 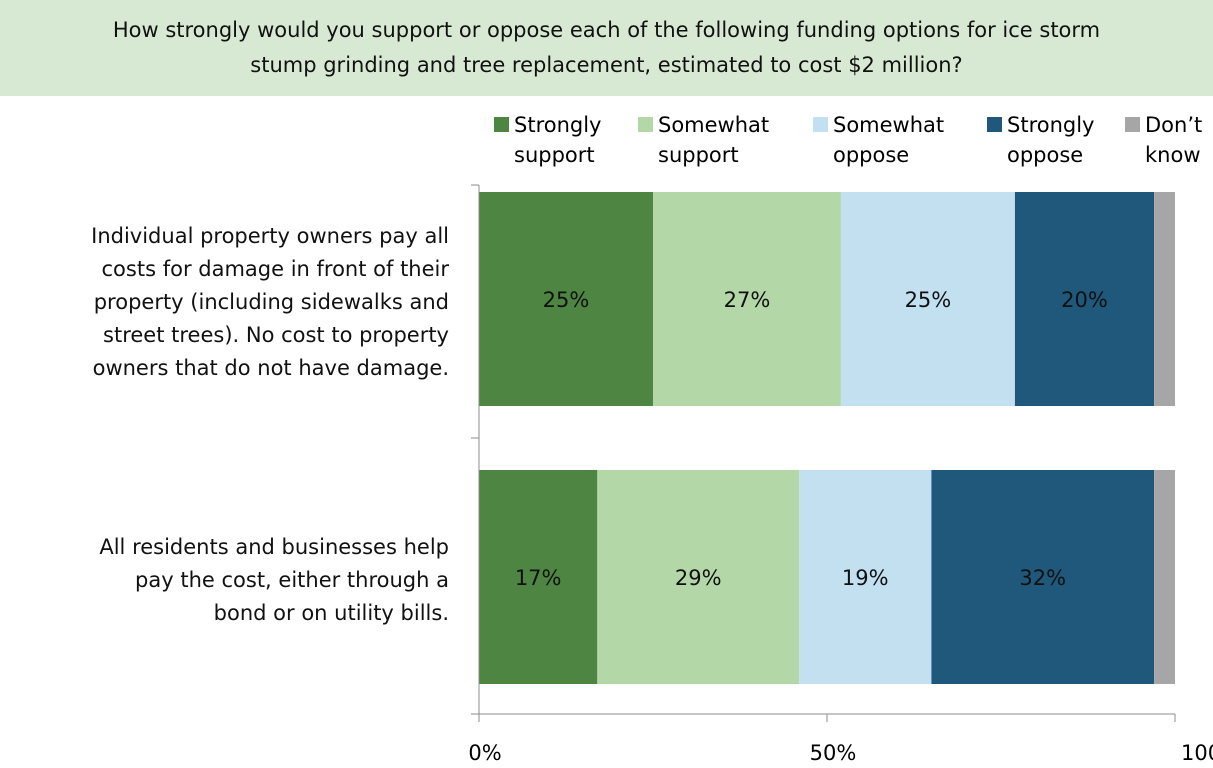 I want to click on x-tick-label: 100%, so click(x=1197, y=753).